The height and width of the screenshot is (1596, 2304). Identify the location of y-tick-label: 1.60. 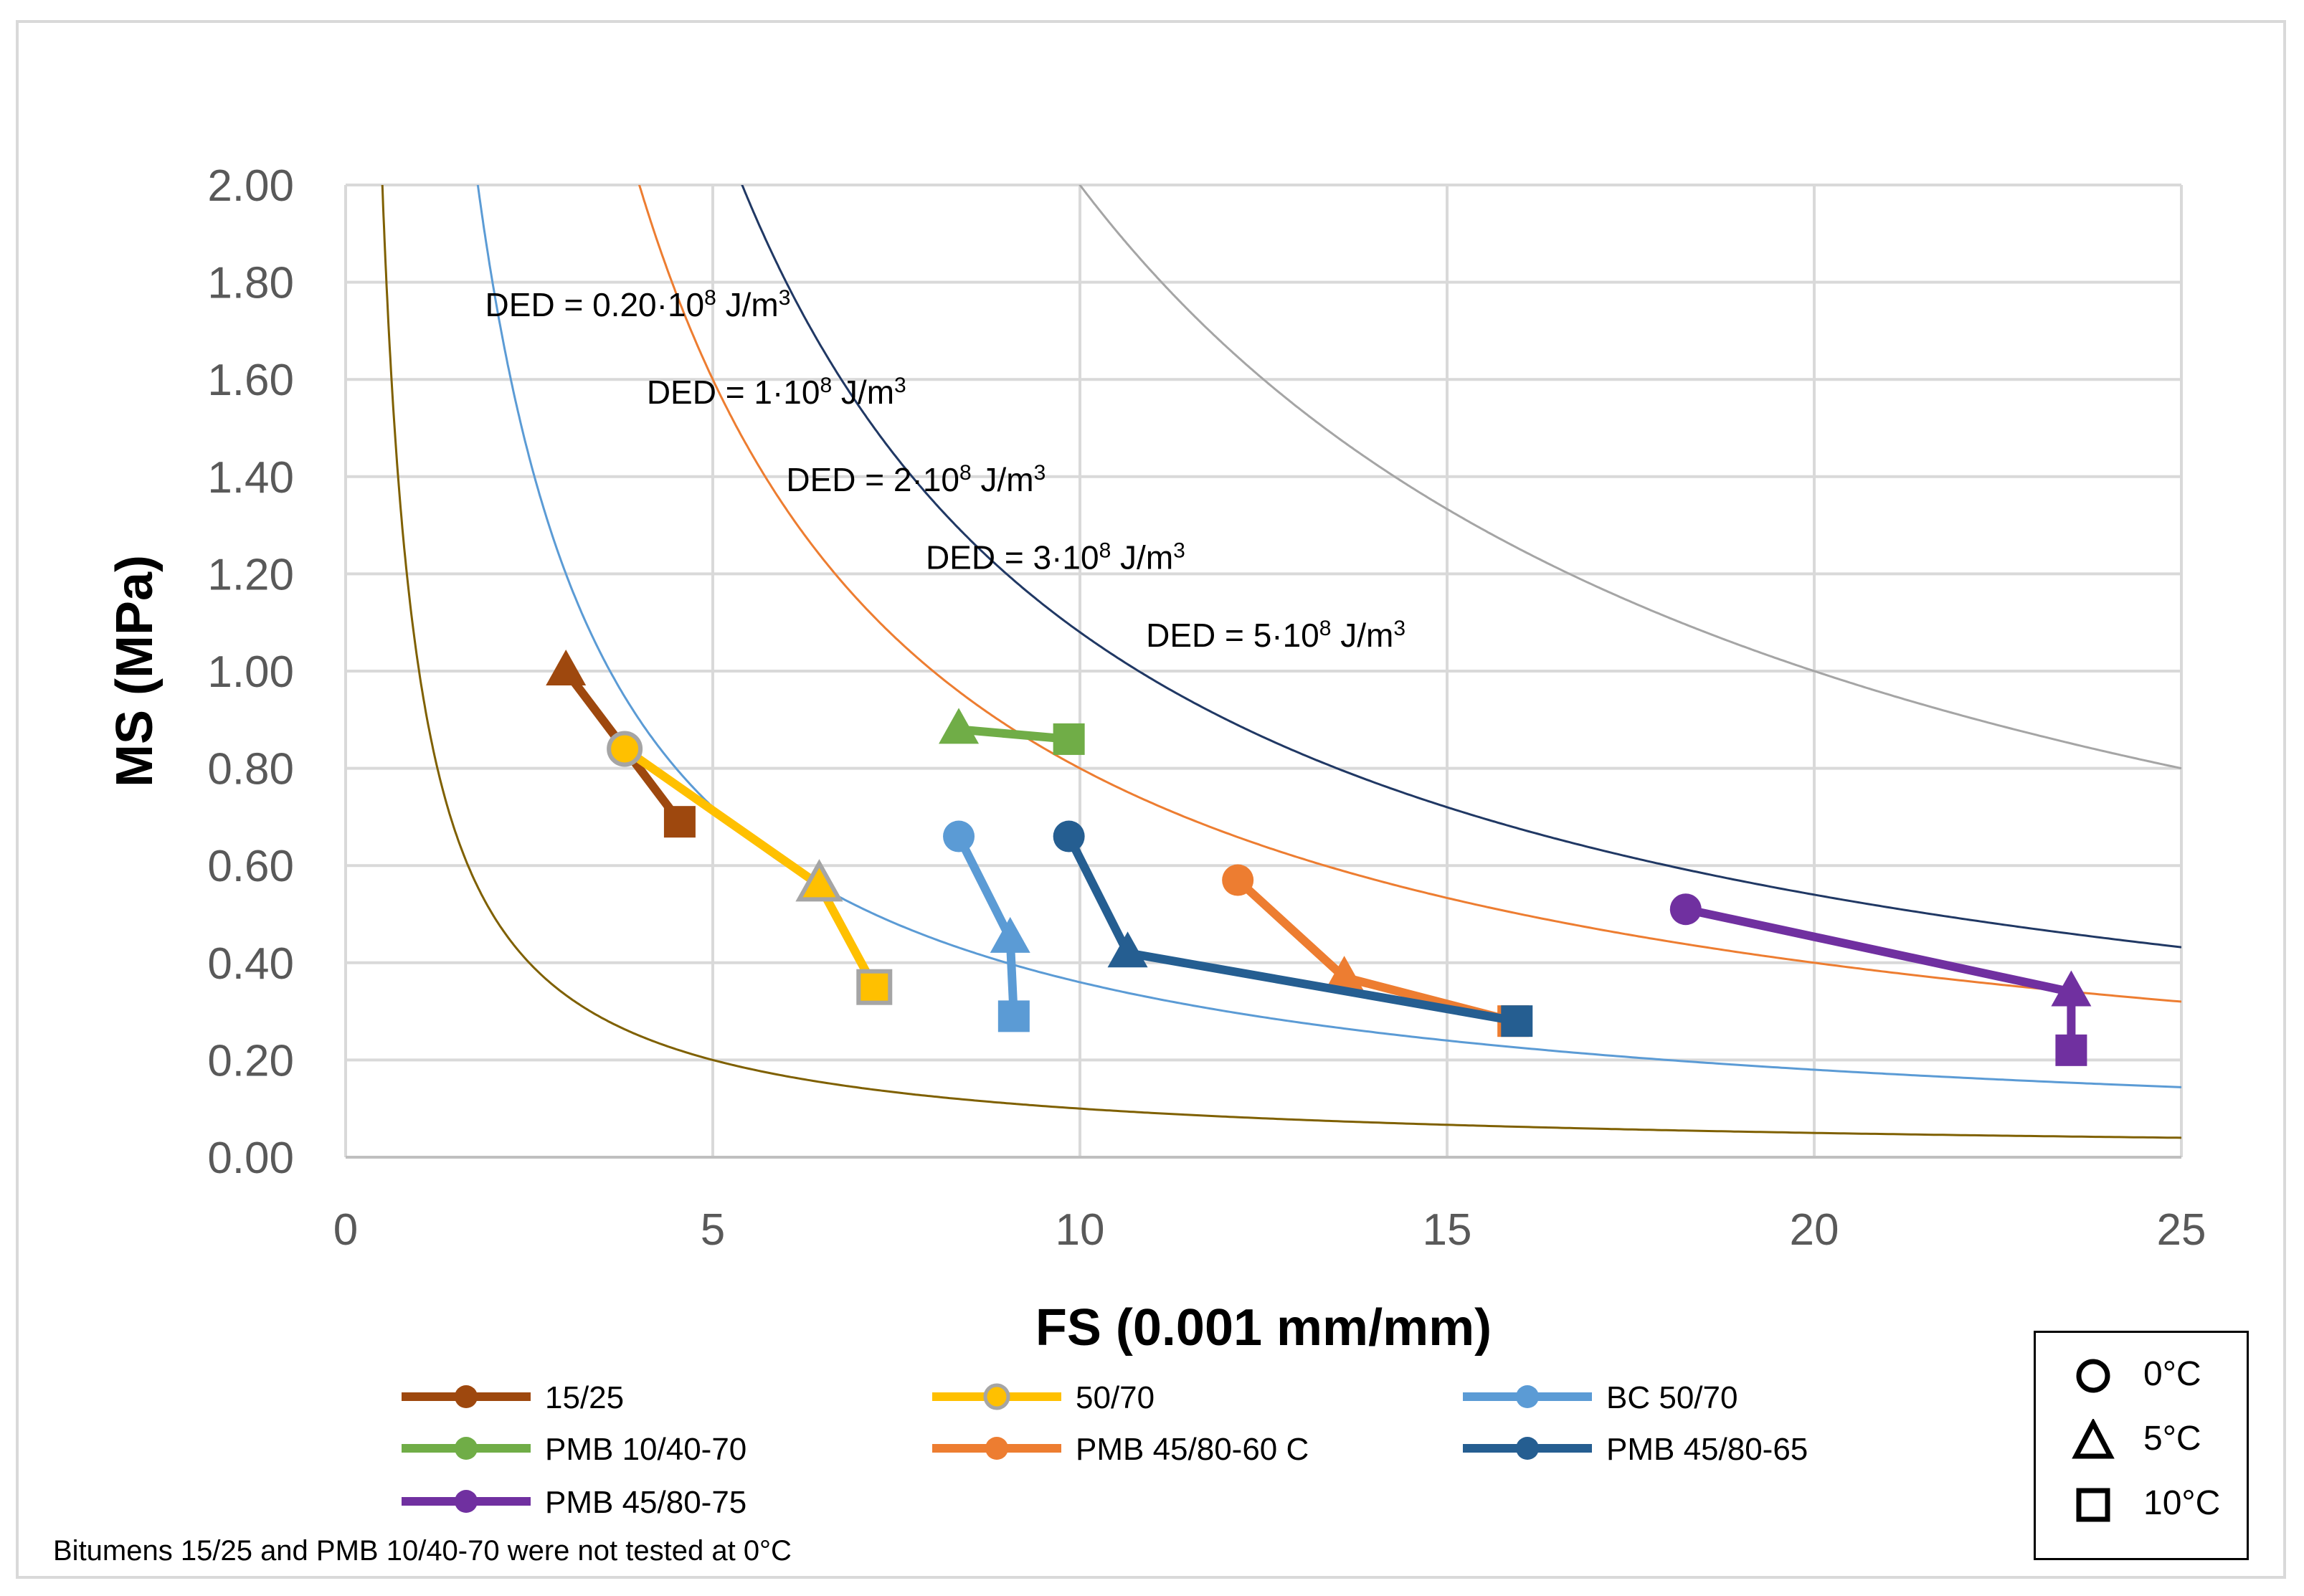
(250, 380).